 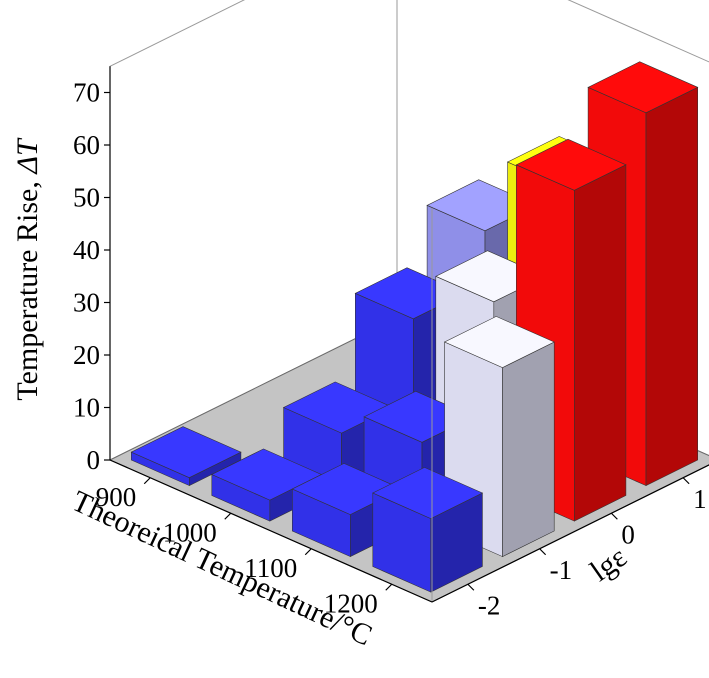 I want to click on z-axis-title-text: Temperature Rise,, so click(x=27, y=287).